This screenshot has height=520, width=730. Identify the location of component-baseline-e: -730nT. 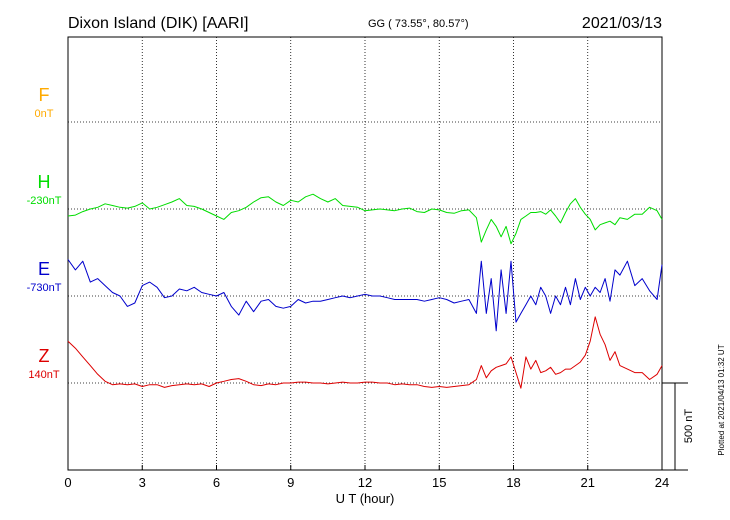
(44, 288).